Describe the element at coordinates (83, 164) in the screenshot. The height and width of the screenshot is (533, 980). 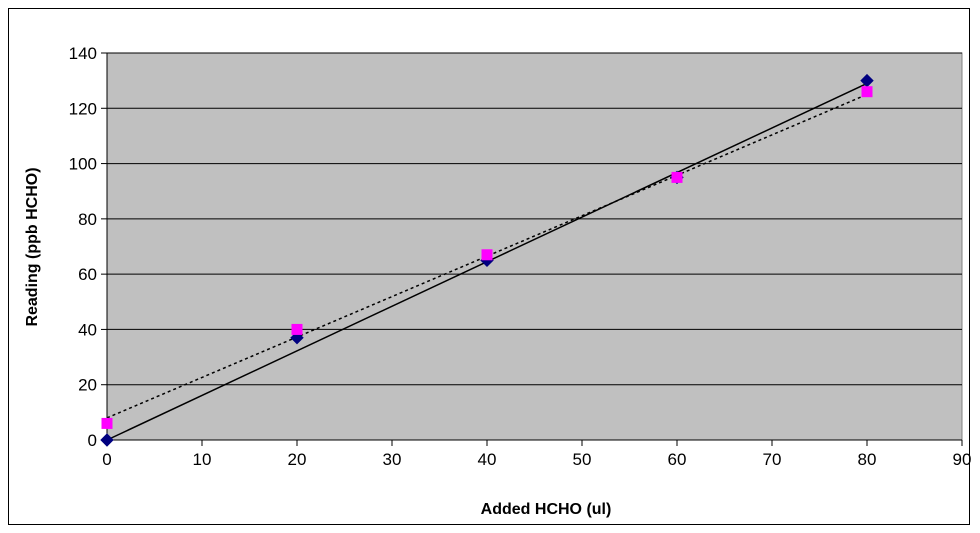
I see `y-tick-label: 100` at that location.